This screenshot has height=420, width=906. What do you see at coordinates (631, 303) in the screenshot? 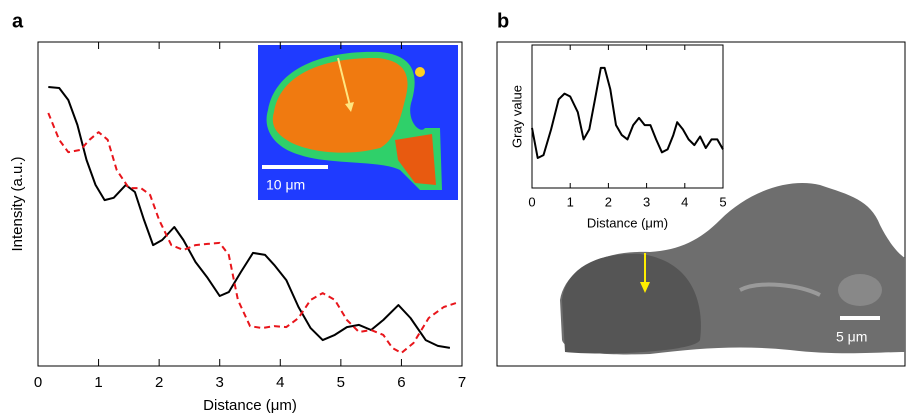
I see `render-section` at bounding box center [631, 303].